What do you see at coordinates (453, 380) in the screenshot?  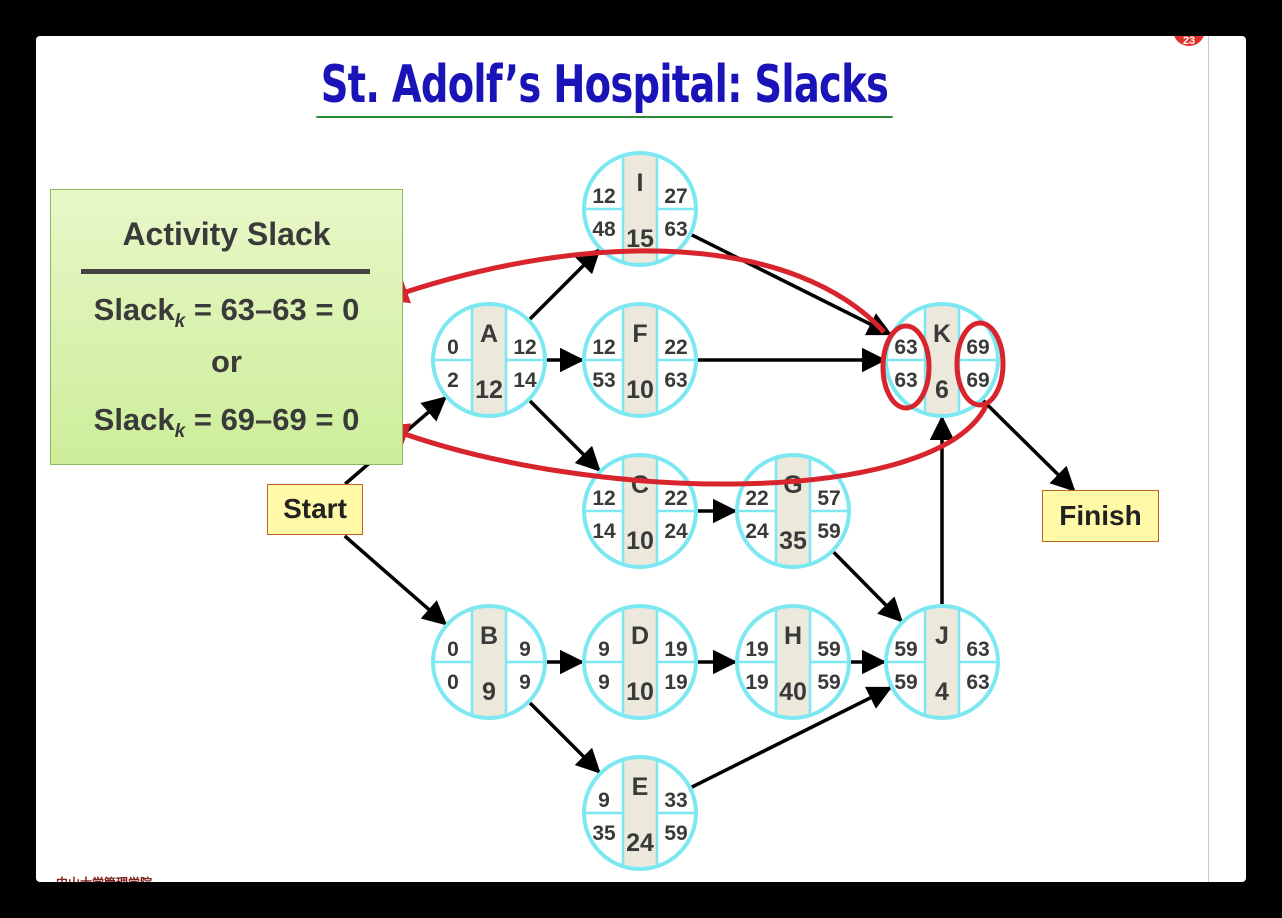 I see `node-late-start: 2` at bounding box center [453, 380].